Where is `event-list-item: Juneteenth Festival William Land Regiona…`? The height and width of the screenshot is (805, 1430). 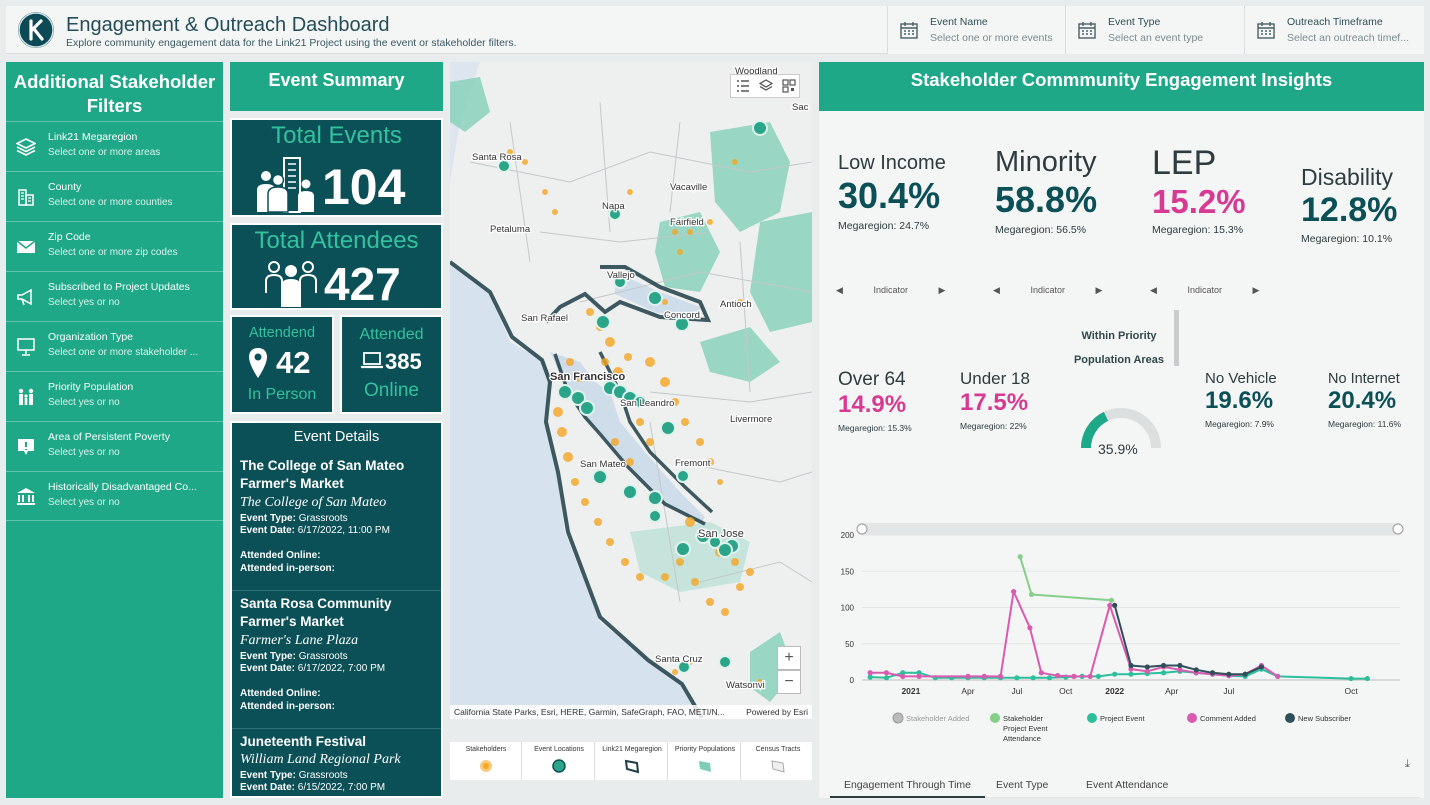 event-list-item: Juneteenth Festival William Land Regiona… is located at coordinates (336, 764).